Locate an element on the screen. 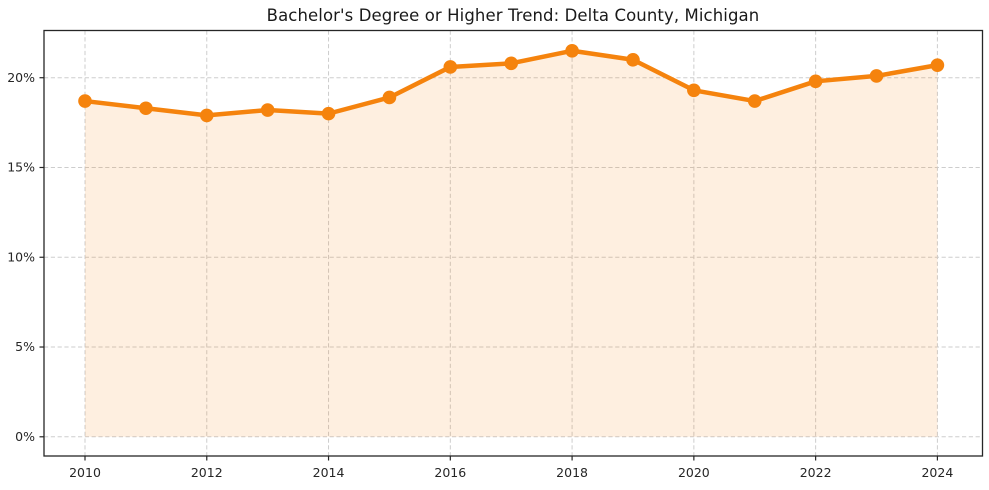  x-tick-label: 2012 is located at coordinates (207, 472).